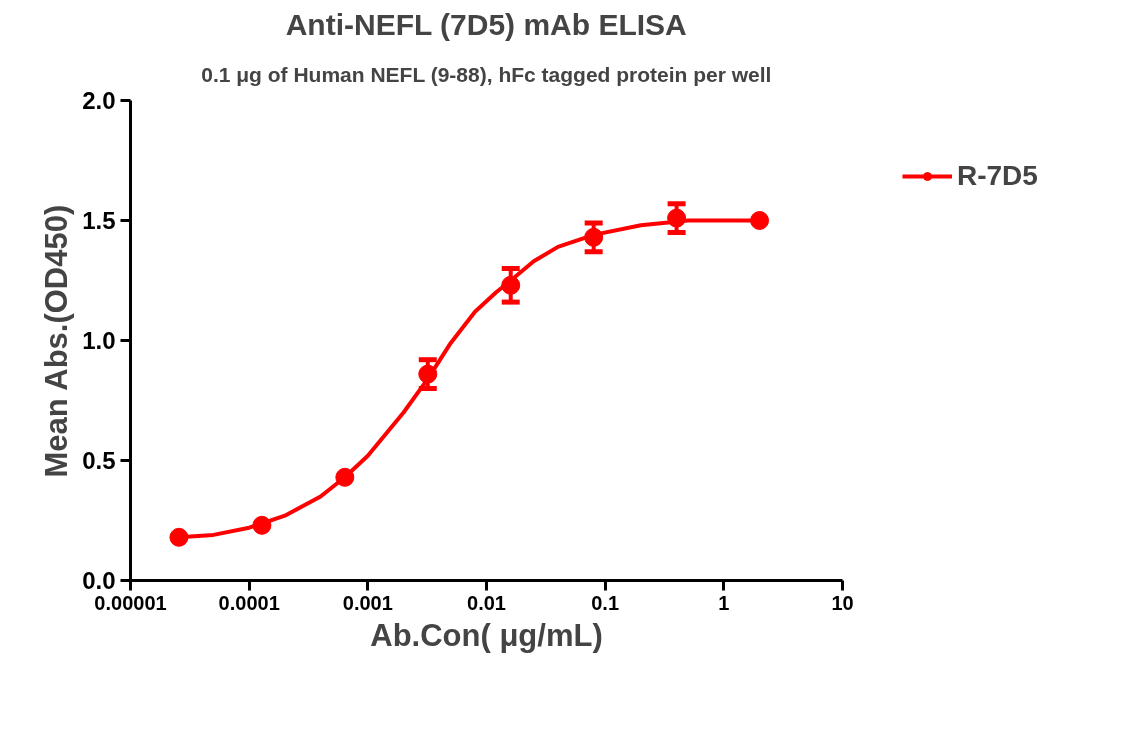 The image size is (1126, 736). I want to click on chart-title: Anti-NEFL (7D5) mAb ELISA, so click(486, 24).